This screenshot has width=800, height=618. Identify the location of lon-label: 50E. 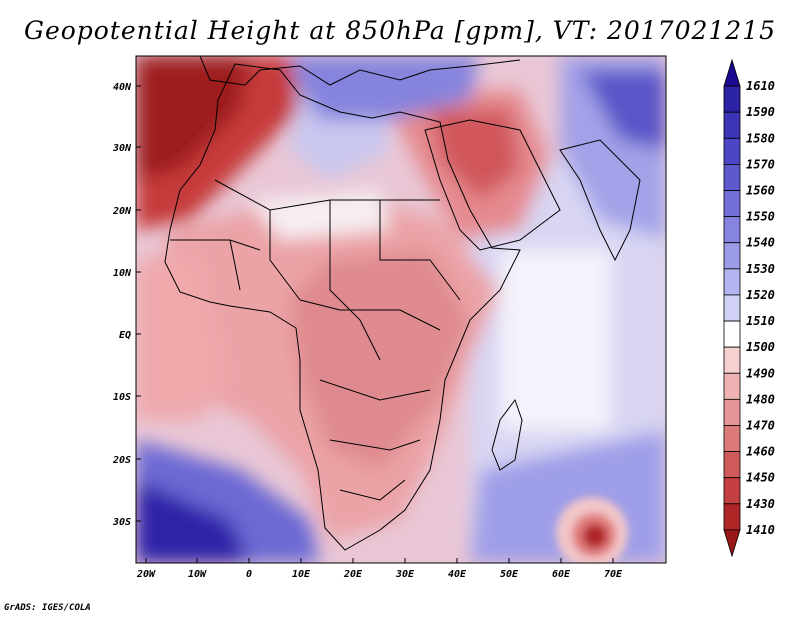
(509, 574).